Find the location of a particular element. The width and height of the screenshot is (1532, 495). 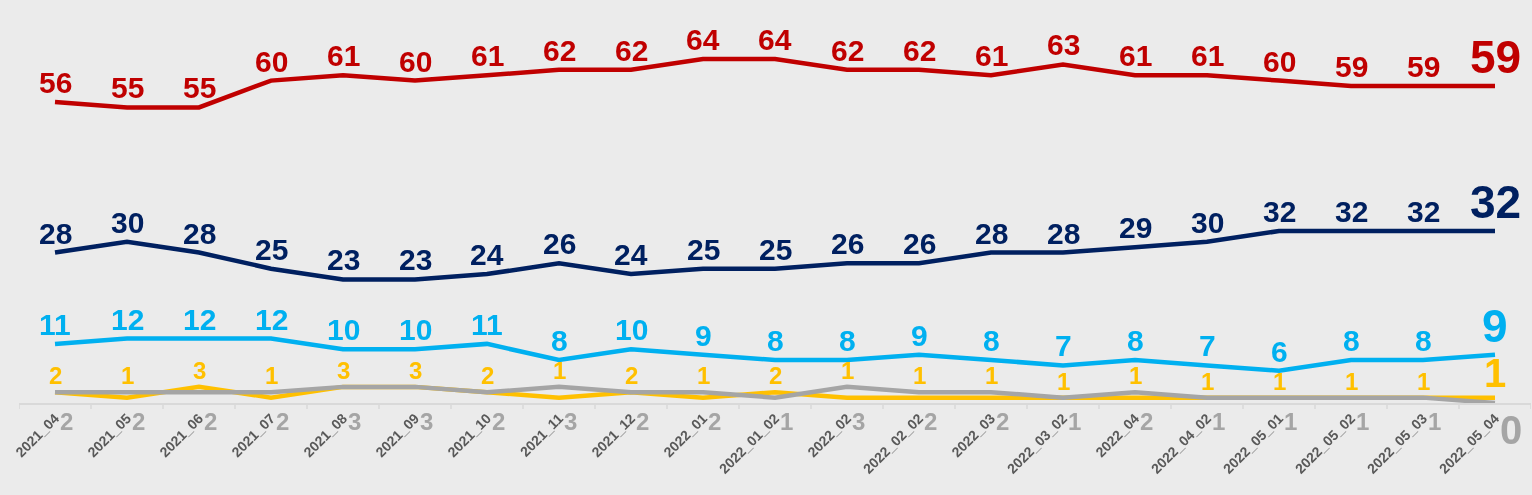

data-label: 6 is located at coordinates (1279, 351).